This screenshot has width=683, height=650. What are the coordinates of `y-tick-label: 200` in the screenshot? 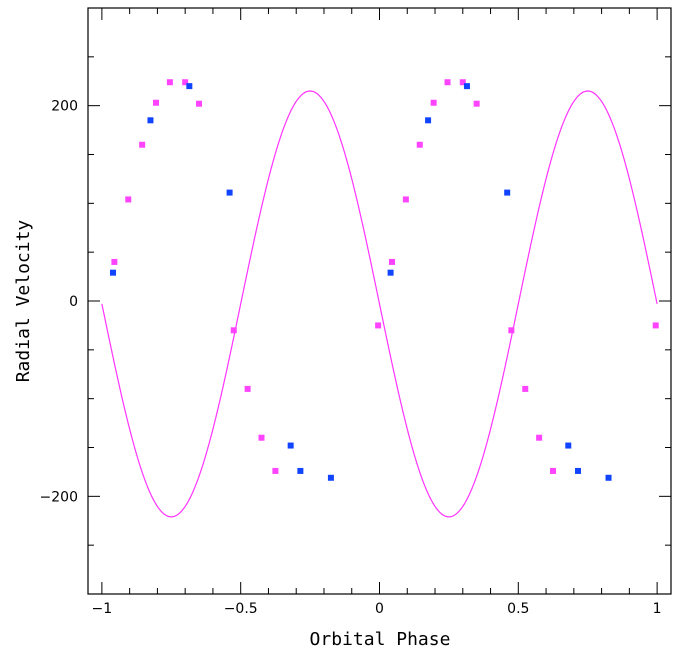 It's located at (64, 107).